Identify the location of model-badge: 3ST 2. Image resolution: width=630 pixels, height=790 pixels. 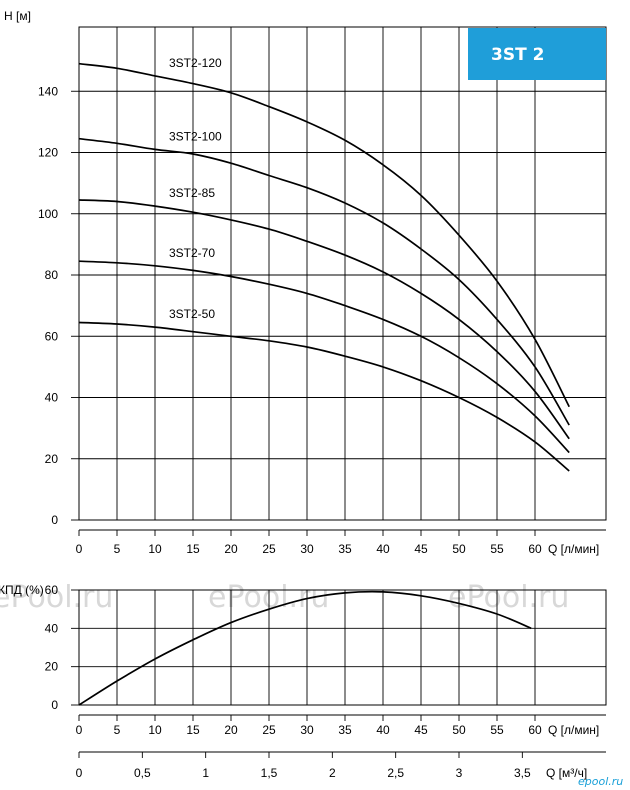
(537, 54).